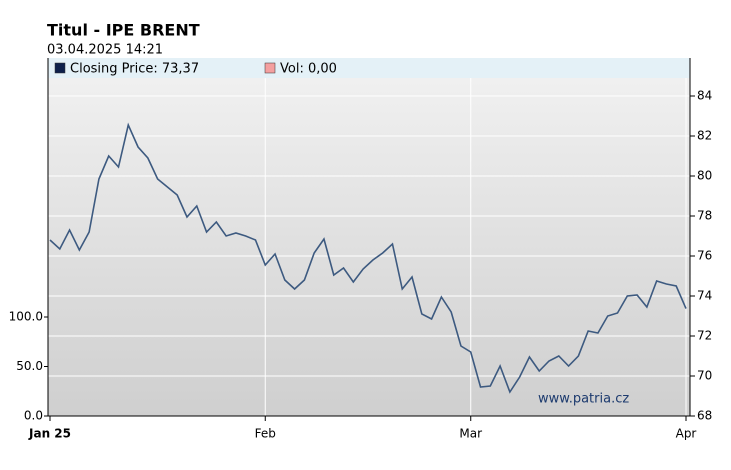  What do you see at coordinates (704, 416) in the screenshot?
I see `y-tick-label: 68` at bounding box center [704, 416].